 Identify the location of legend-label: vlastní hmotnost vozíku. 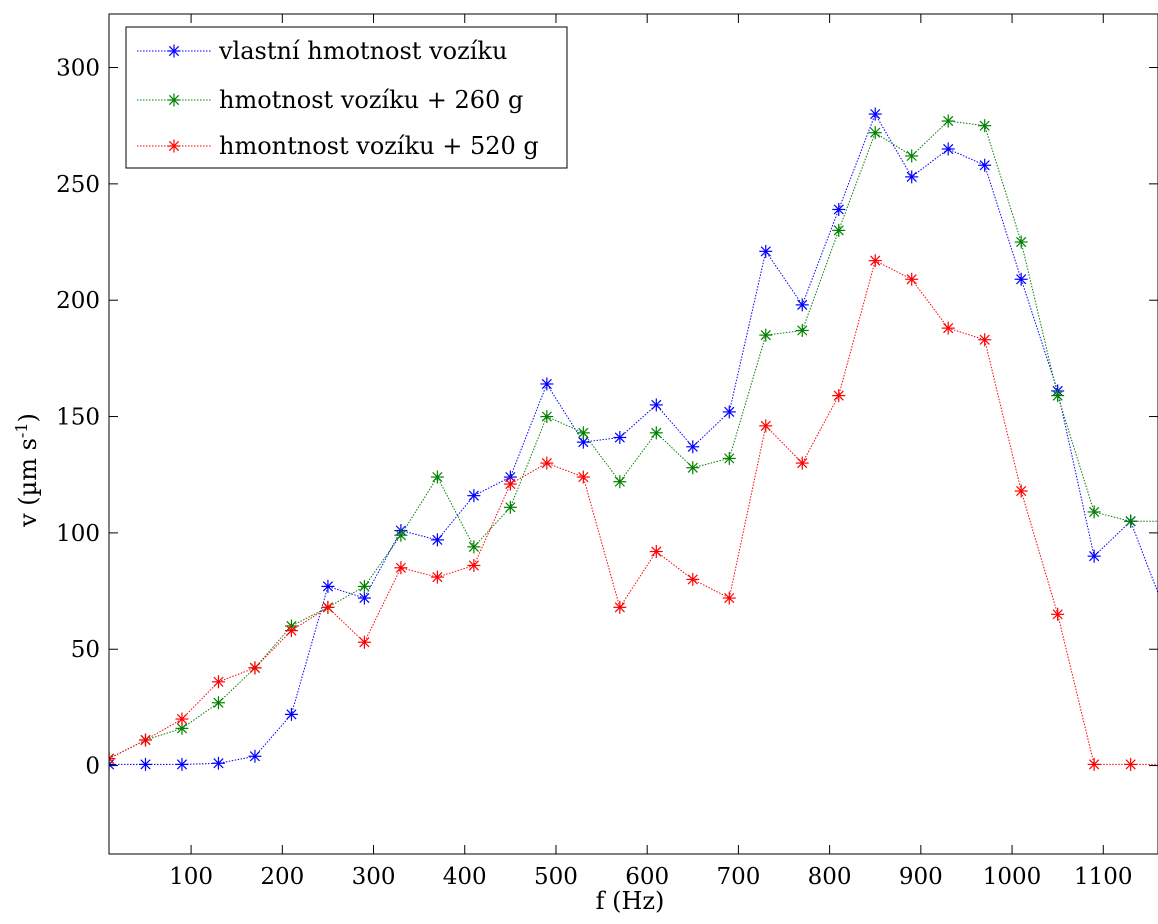
(362, 51).